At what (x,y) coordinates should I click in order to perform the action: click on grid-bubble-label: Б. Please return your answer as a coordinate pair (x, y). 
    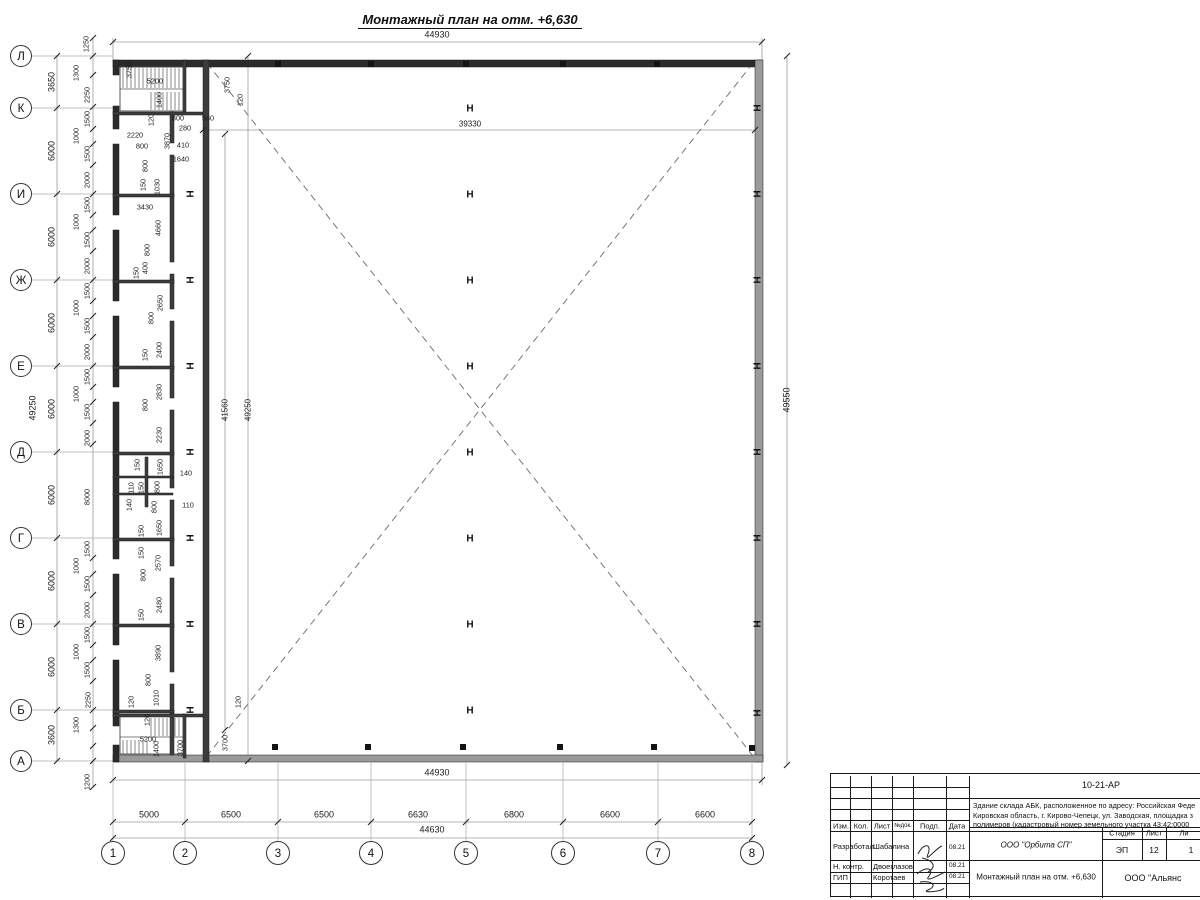
    Looking at the image, I should click on (21, 711).